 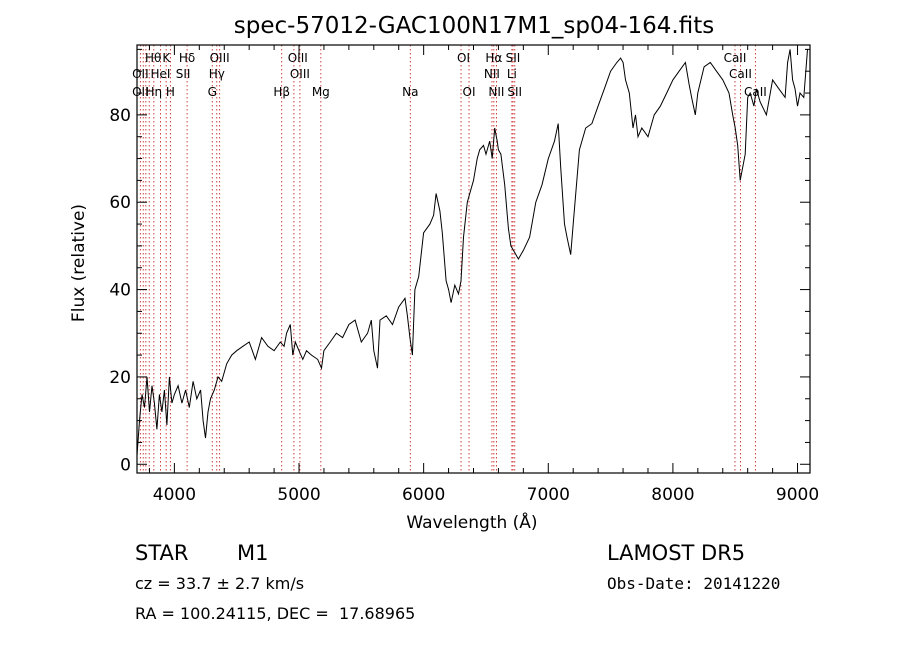 I want to click on line-label: Li, so click(x=512, y=74).